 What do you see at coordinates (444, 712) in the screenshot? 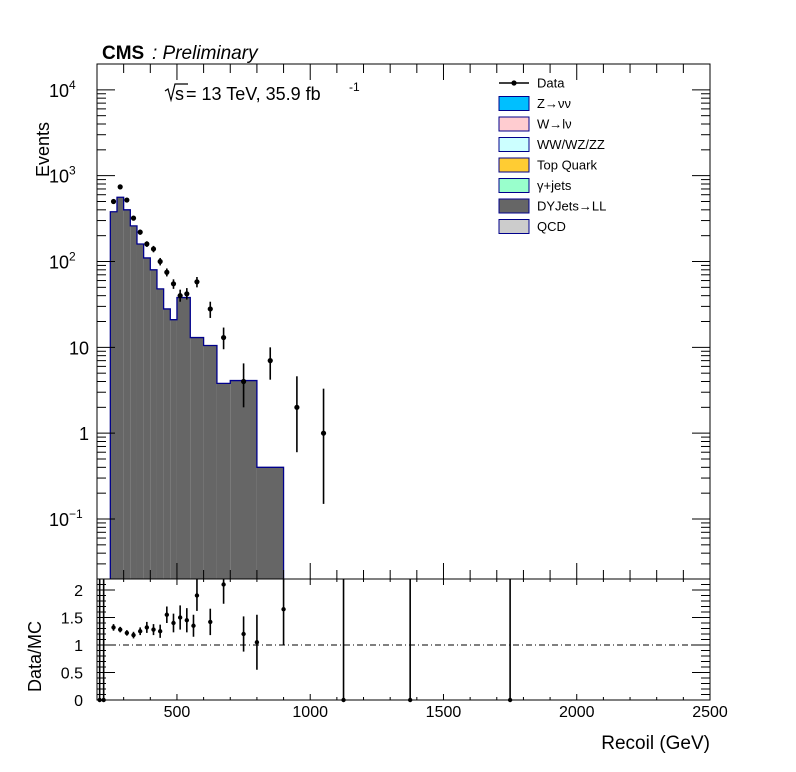
I see `ratio-x-tick-label: 1500` at bounding box center [444, 712].